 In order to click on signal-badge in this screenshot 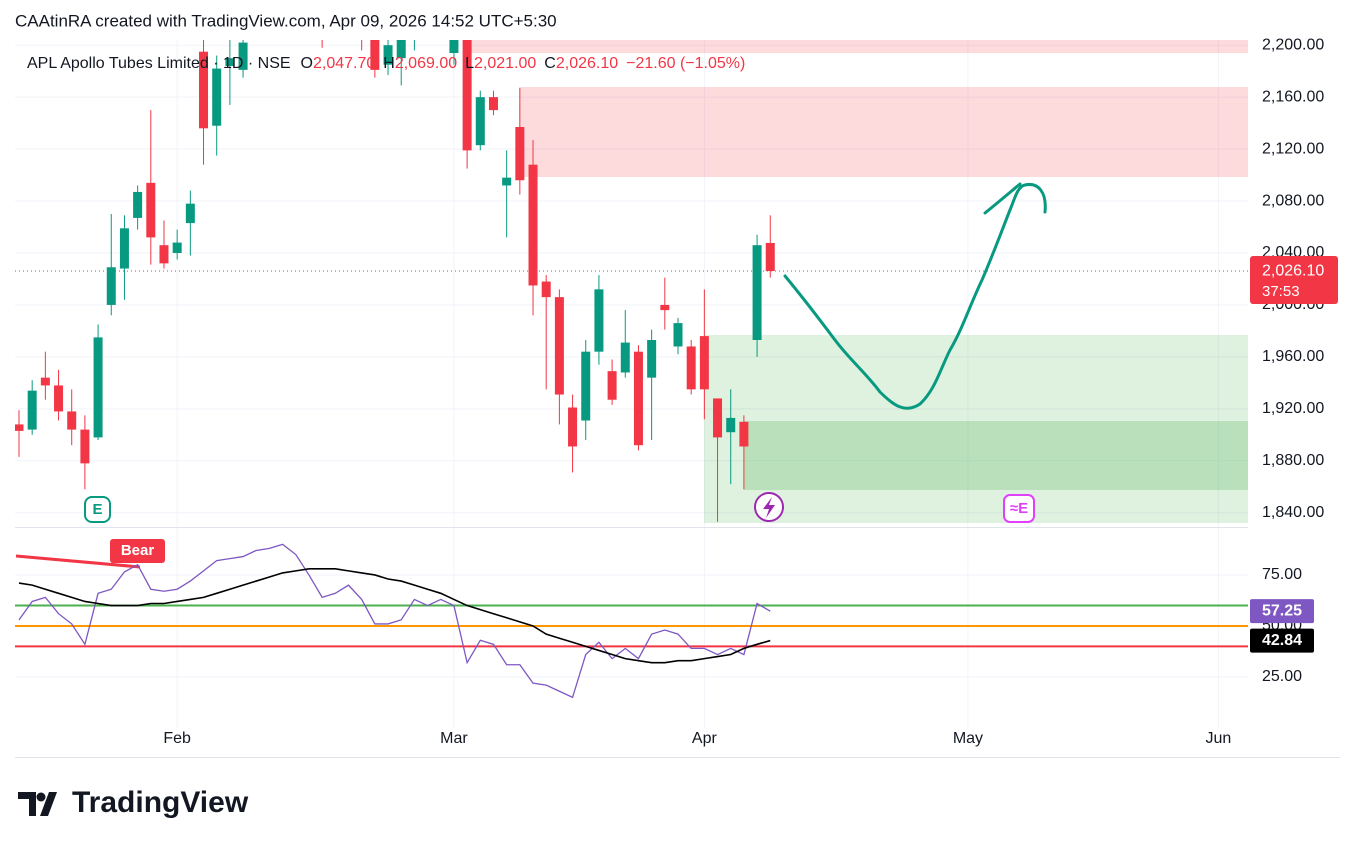, I will do `click(137, 551)`.